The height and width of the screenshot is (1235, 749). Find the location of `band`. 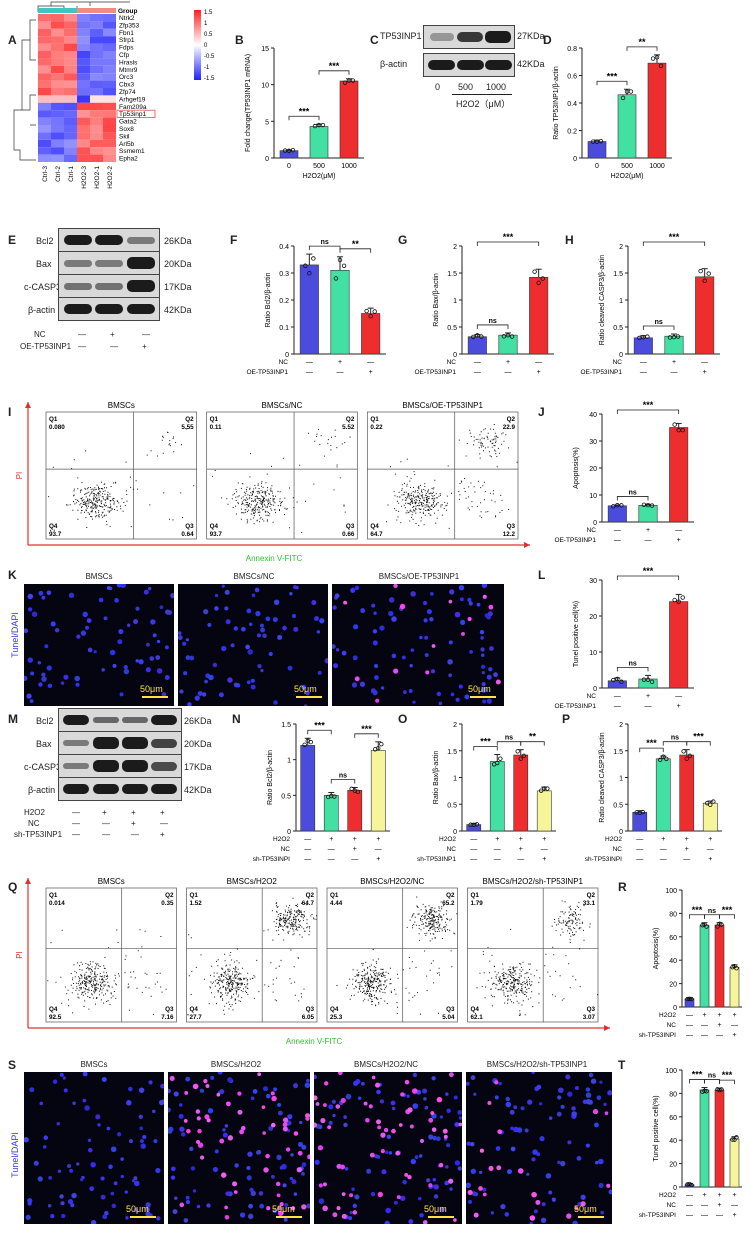

band is located at coordinates (164, 789).